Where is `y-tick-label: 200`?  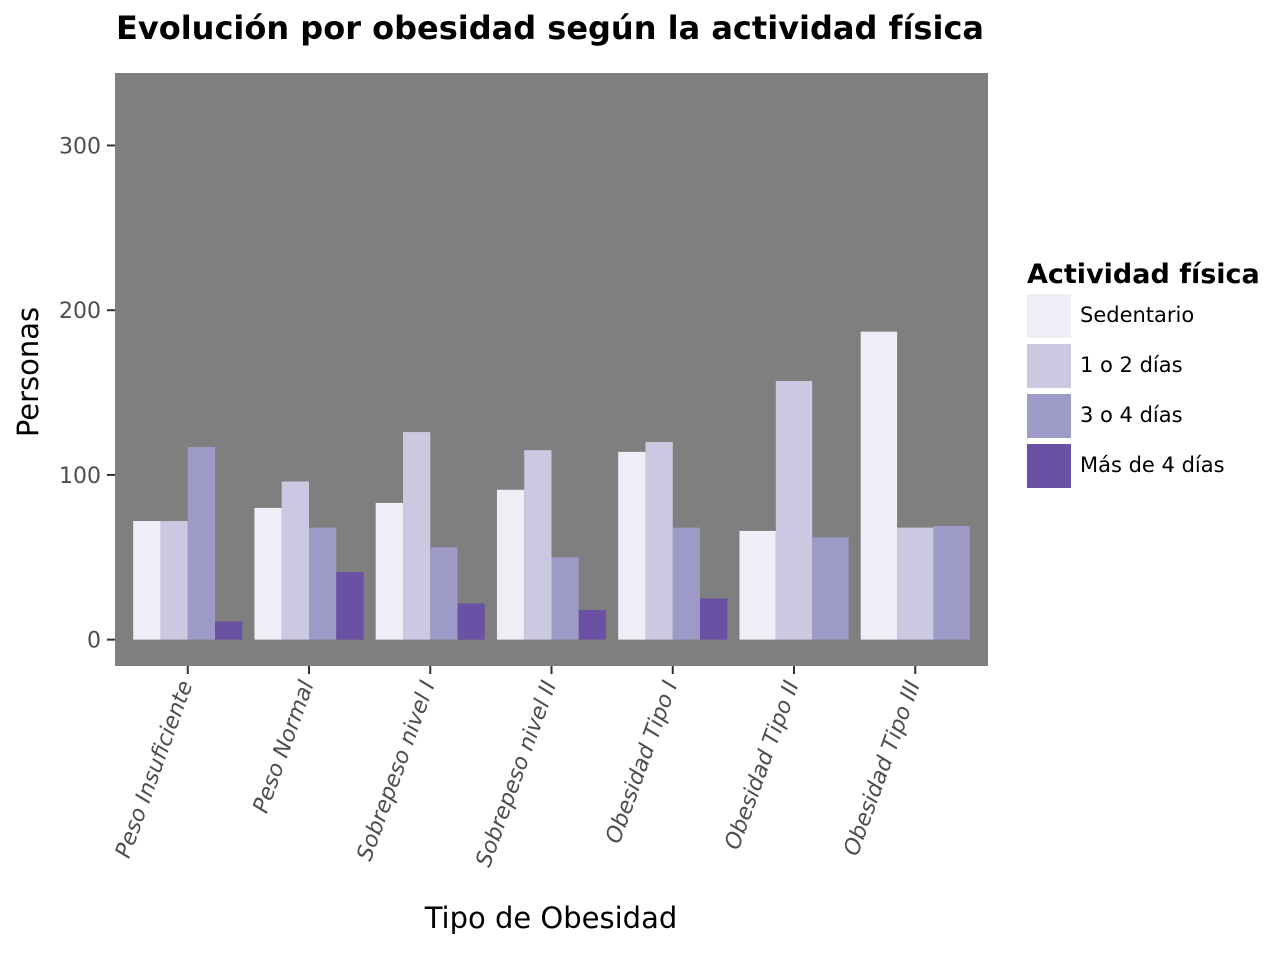
y-tick-label: 200 is located at coordinates (80, 311).